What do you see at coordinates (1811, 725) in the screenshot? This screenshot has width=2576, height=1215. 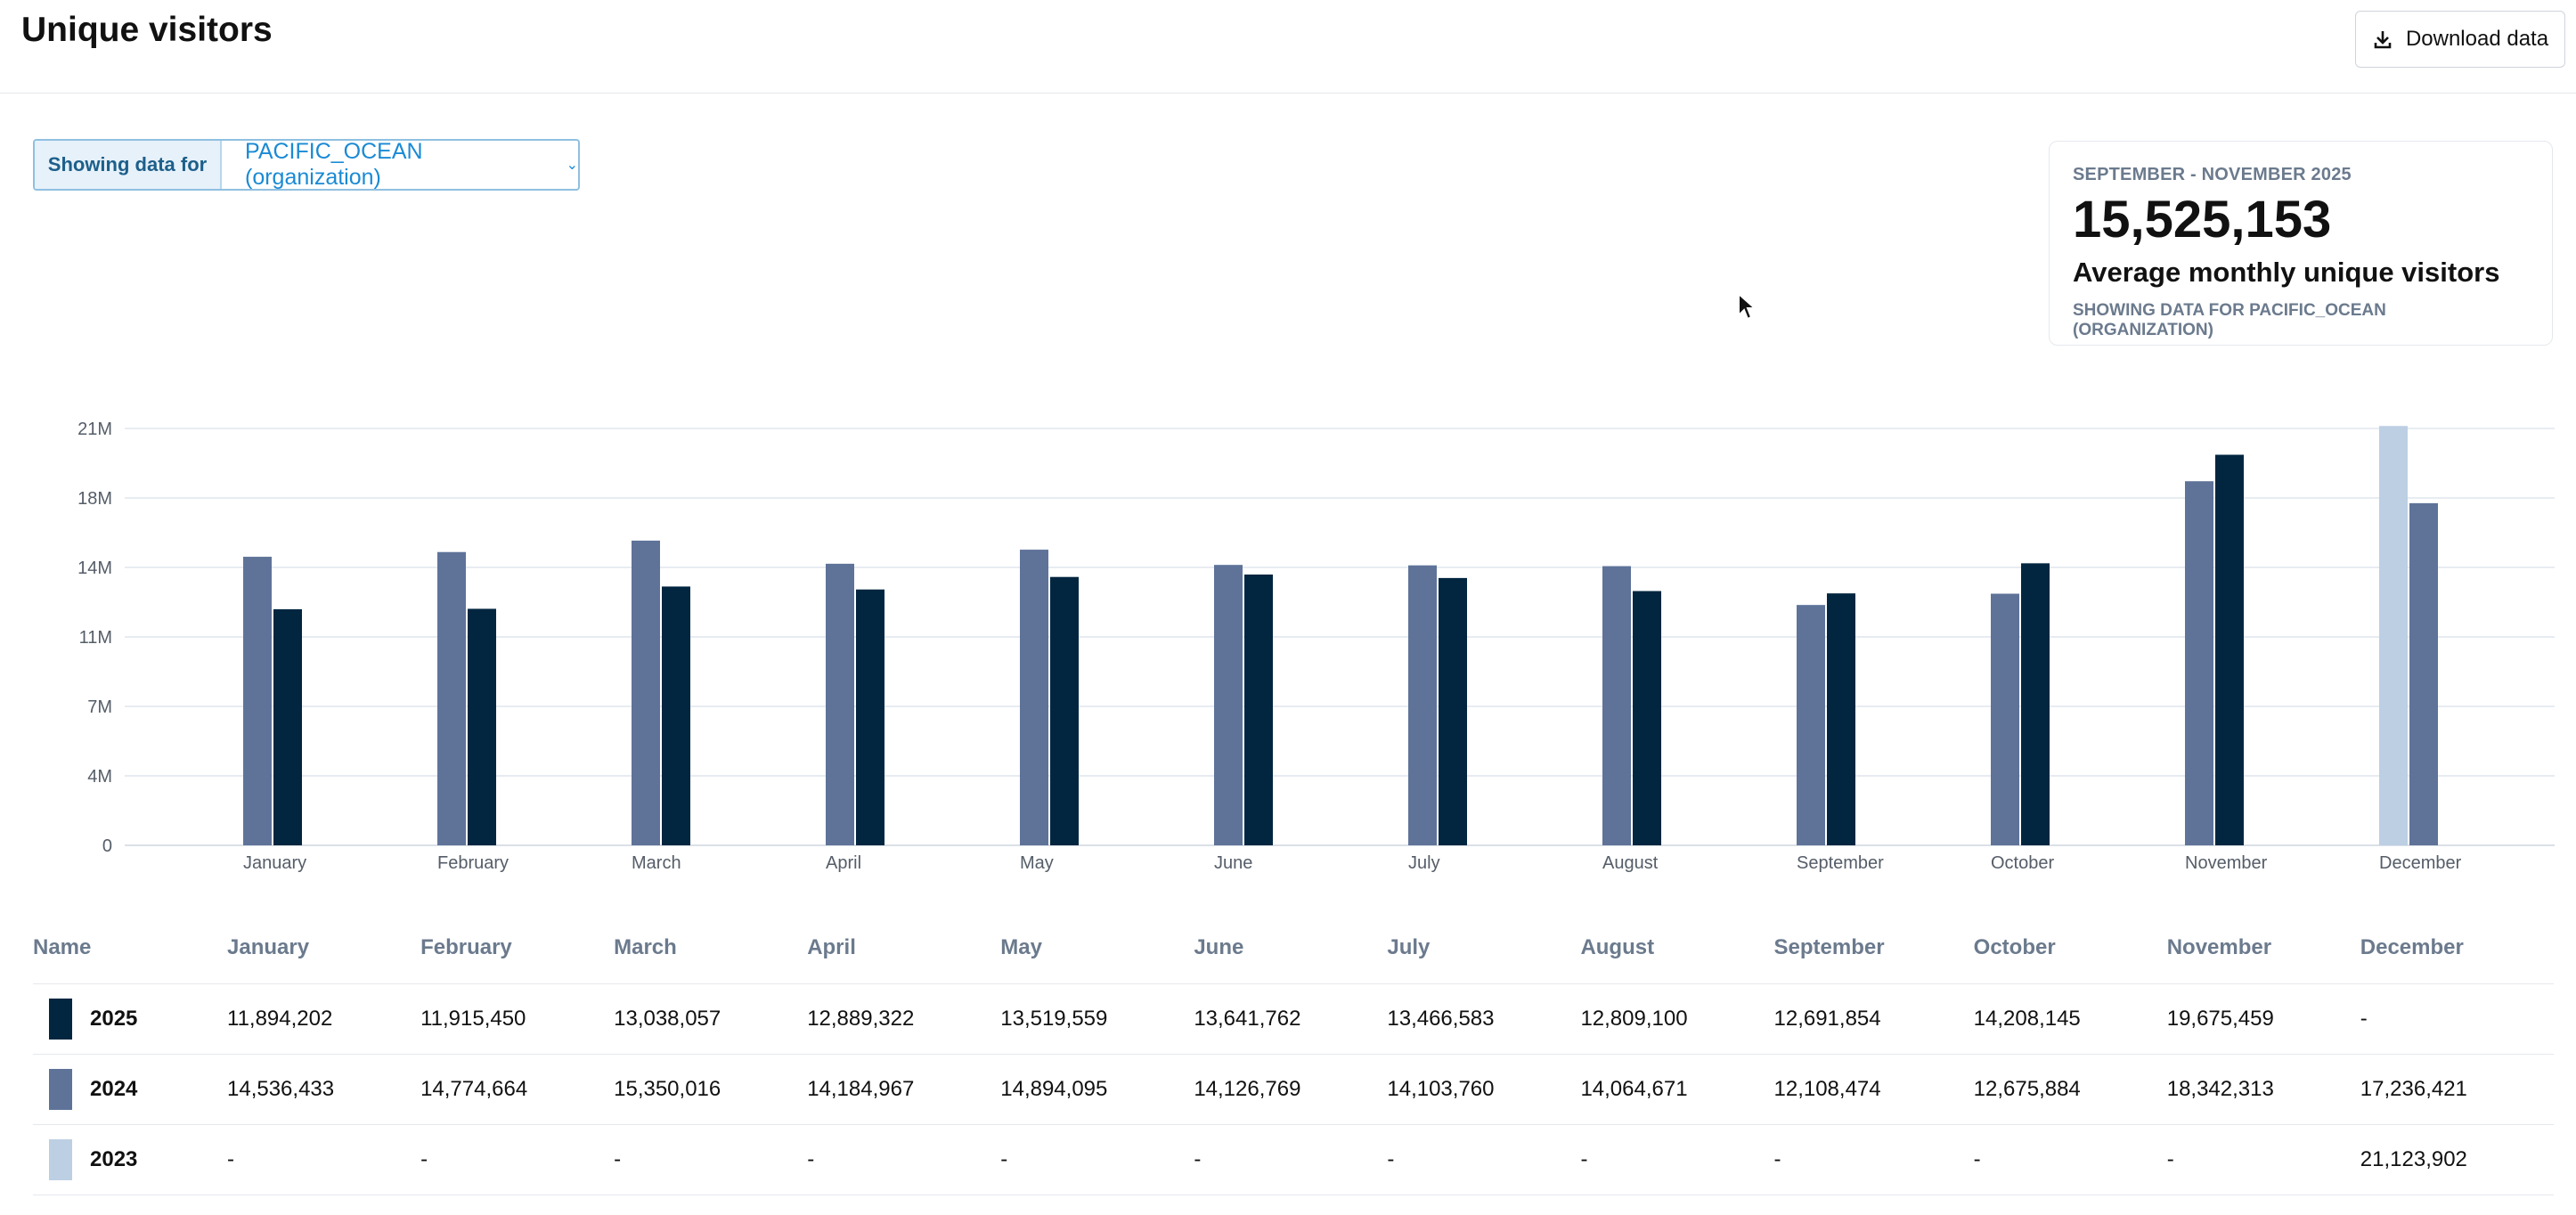 I see `bar-2024-september` at bounding box center [1811, 725].